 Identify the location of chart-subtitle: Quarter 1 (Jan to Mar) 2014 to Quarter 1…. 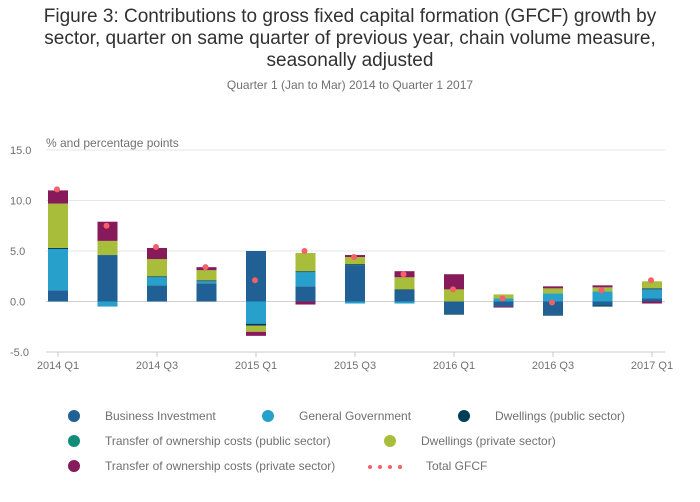
(350, 85).